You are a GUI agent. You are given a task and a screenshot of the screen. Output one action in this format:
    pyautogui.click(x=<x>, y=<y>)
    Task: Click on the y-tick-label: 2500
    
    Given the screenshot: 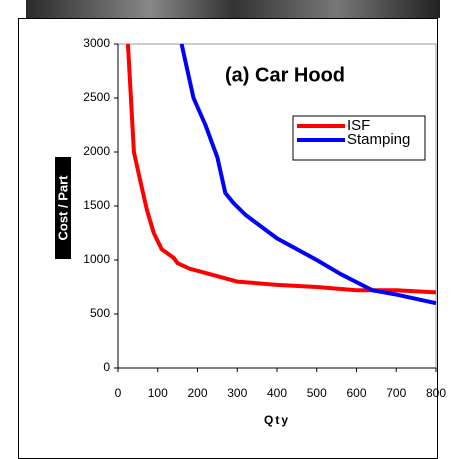 What is the action you would take?
    pyautogui.click(x=96, y=97)
    